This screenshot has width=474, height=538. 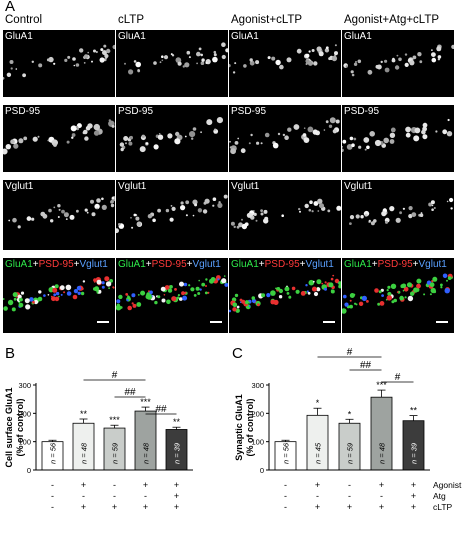 What do you see at coordinates (349, 496) in the screenshot?
I see `treatment-symbol: -` at bounding box center [349, 496].